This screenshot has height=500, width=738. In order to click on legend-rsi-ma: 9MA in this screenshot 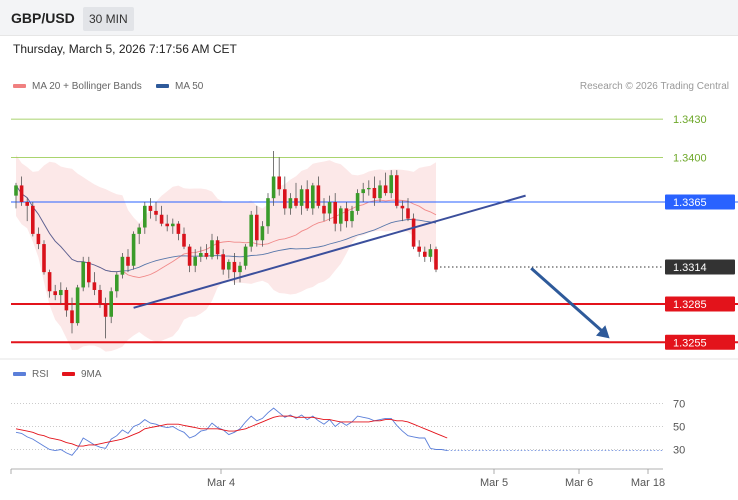, I will do `click(82, 374)`.